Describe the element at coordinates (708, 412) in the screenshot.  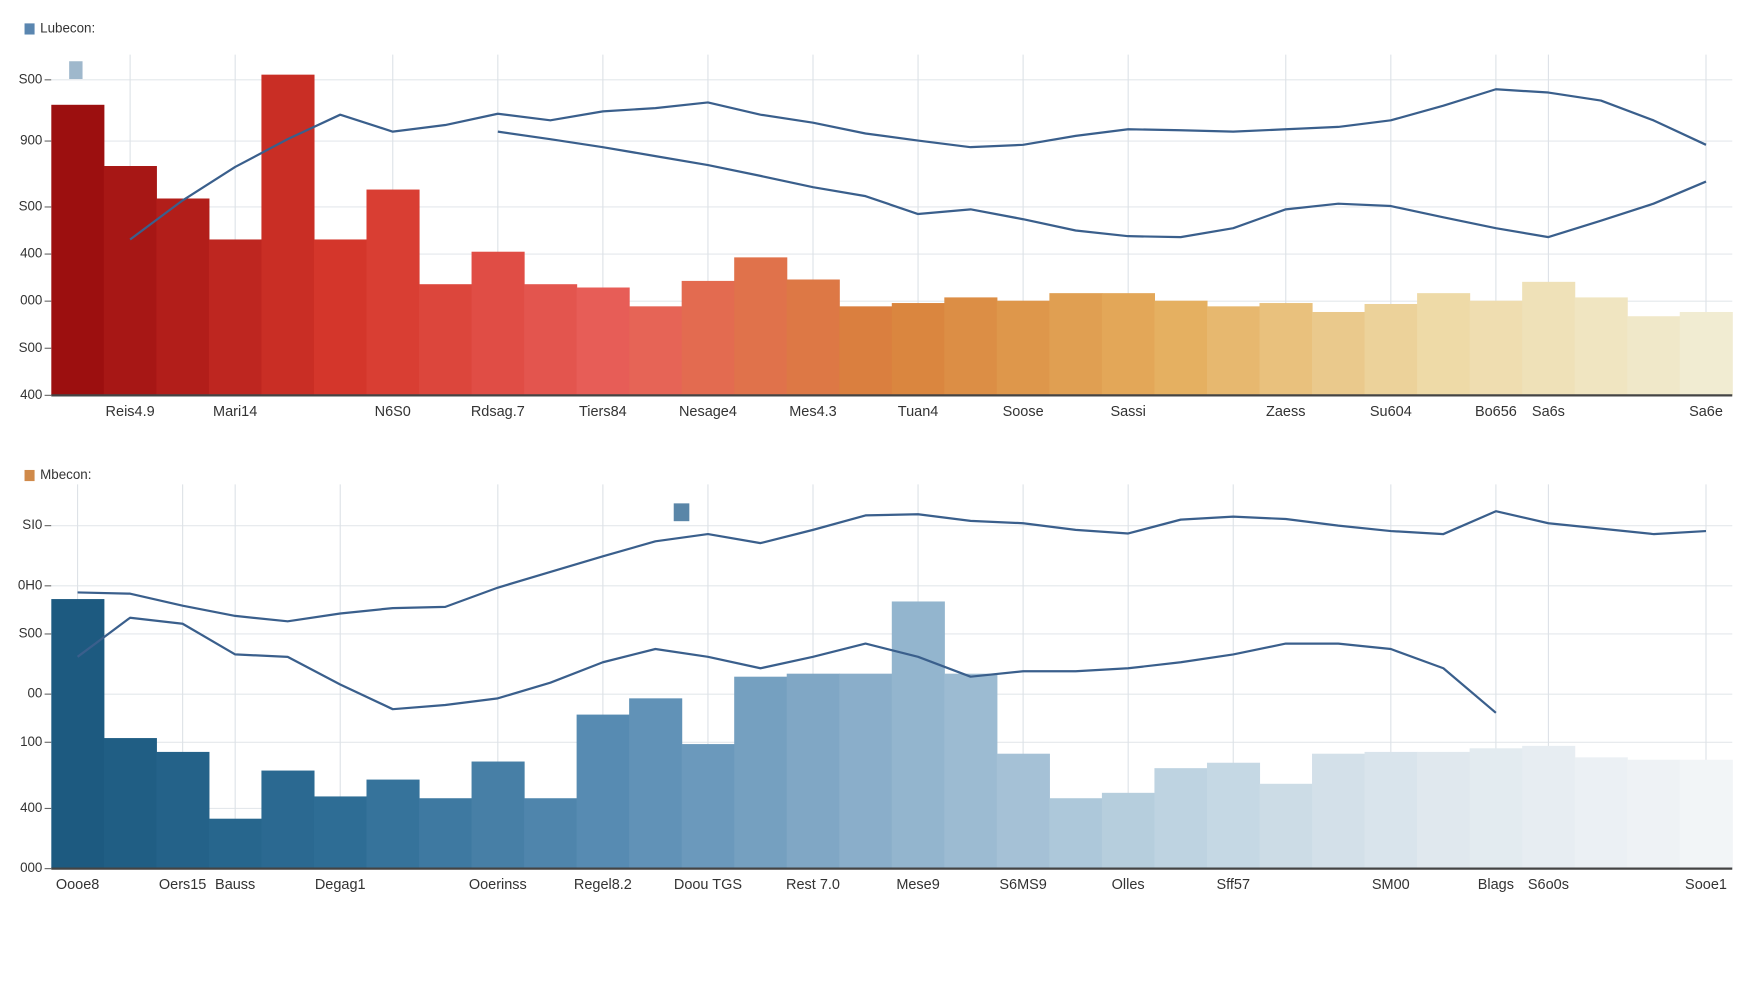
I see `x-tick-label: Nesage4` at that location.